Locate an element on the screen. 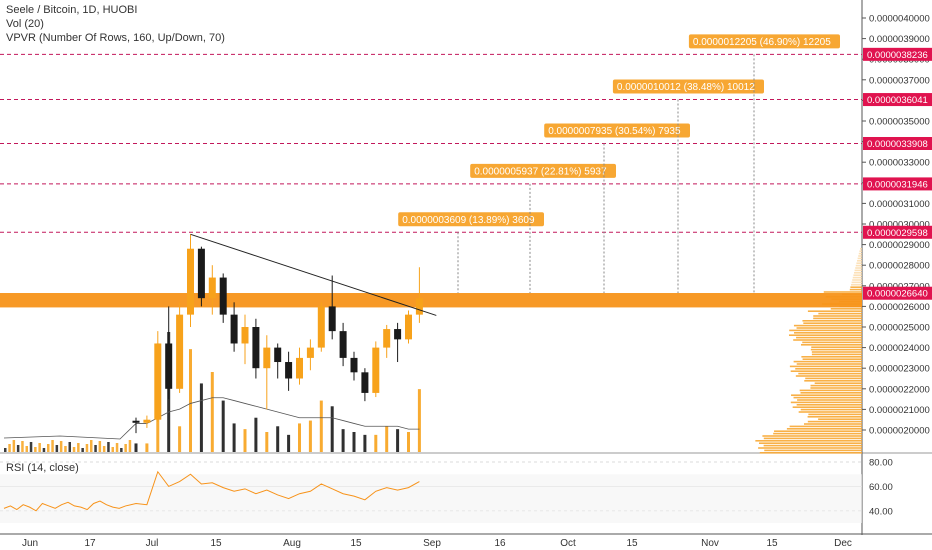  price-tick-label: 0.0000033000 is located at coordinates (899, 163).